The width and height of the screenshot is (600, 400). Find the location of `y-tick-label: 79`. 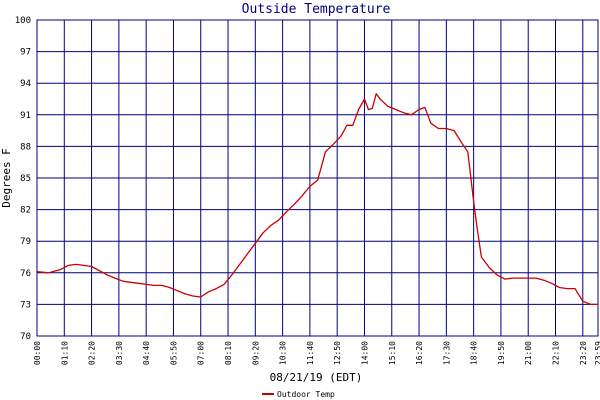

y-tick-label: 79 is located at coordinates (25, 242).